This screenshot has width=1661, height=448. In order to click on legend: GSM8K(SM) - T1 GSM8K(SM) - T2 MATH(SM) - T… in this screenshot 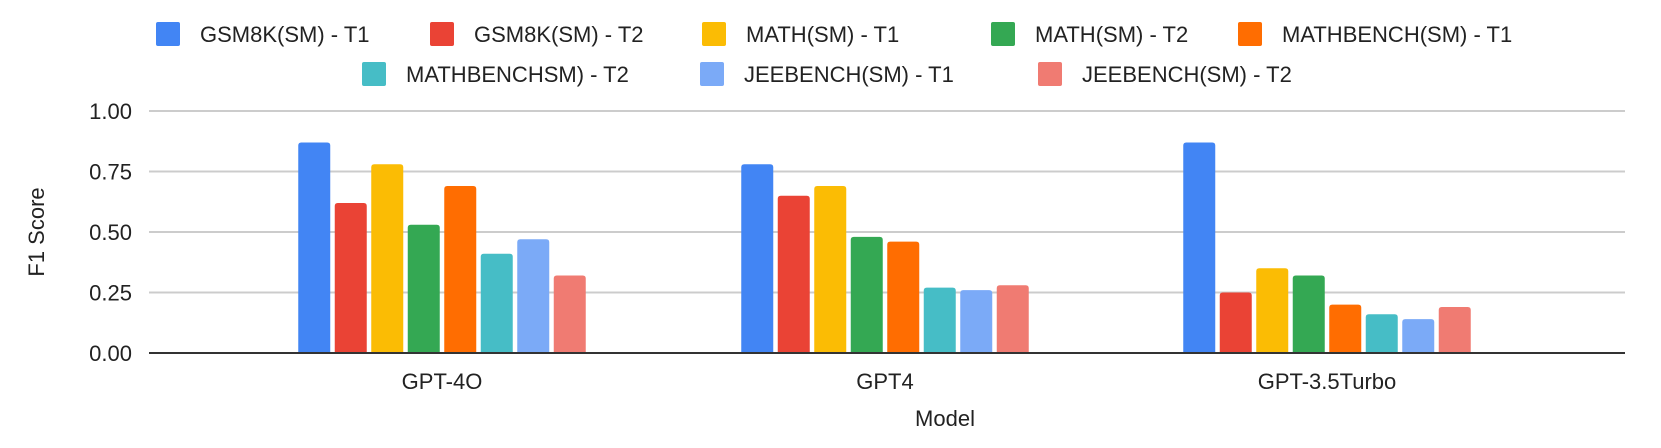, I will do `click(834, 54)`.